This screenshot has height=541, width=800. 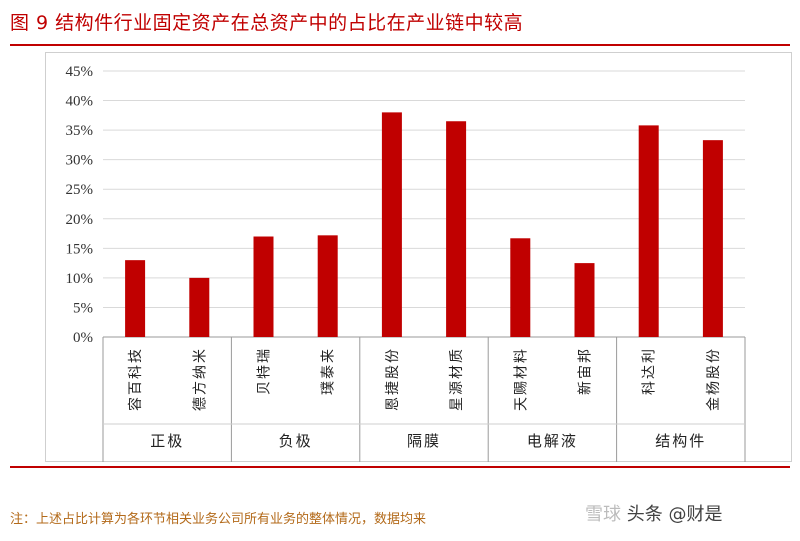 I want to click on y-tick-label: 25%, so click(x=80, y=190).